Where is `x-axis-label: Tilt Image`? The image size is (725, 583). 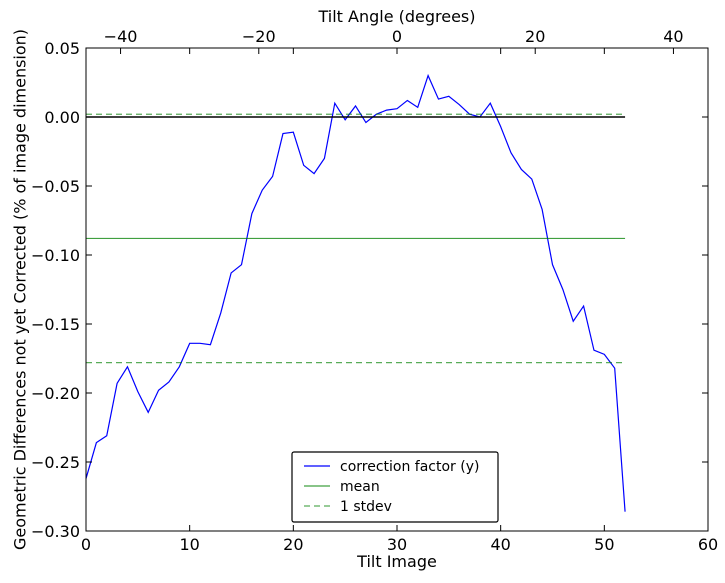
x-axis-label: Tilt Image is located at coordinates (396, 561).